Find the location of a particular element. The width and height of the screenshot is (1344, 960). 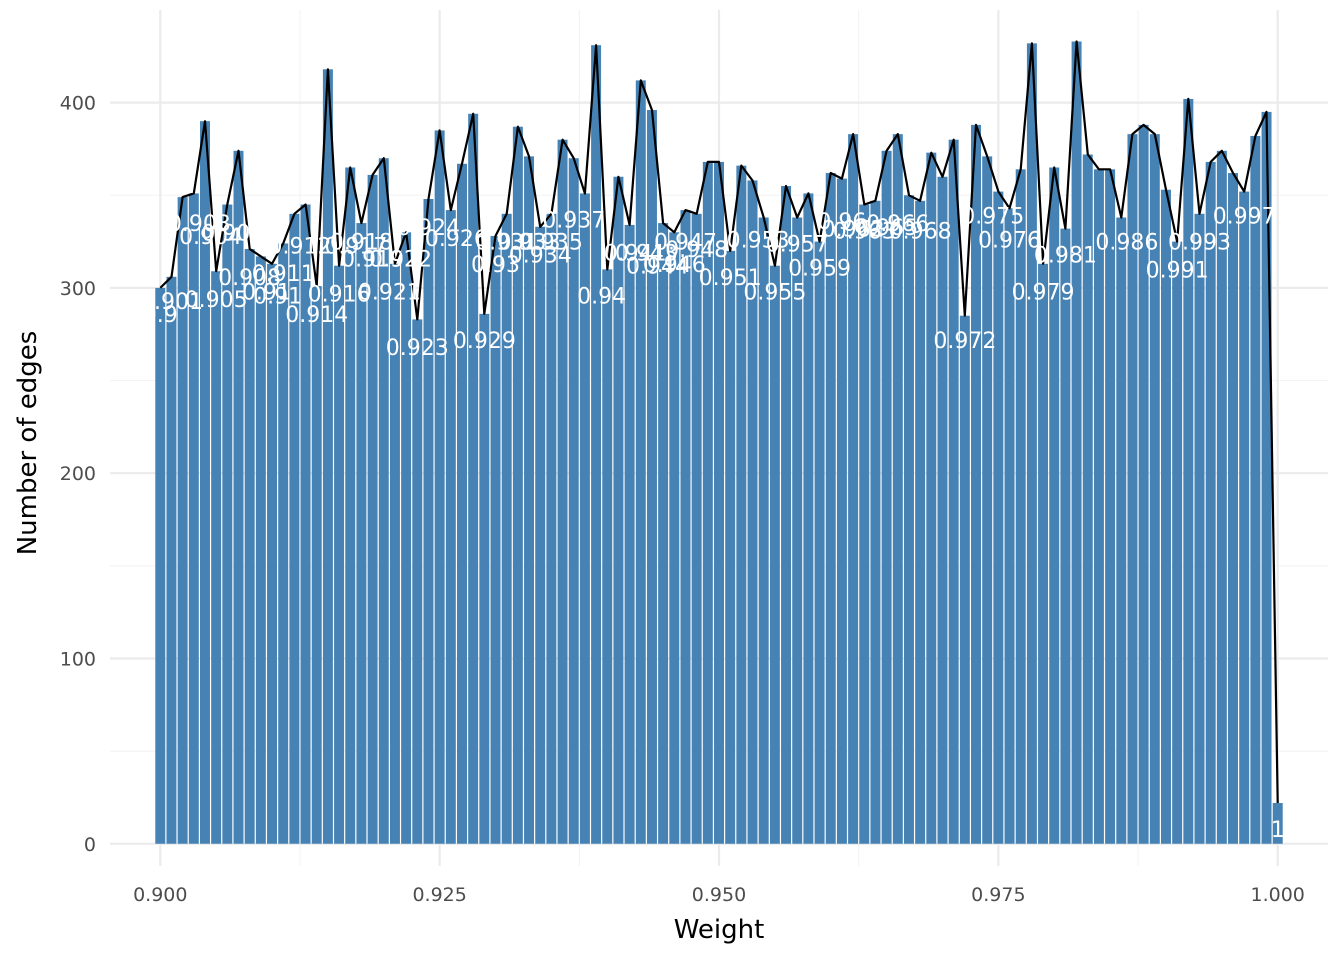

bar-value-label: 0.951 is located at coordinates (730, 278).